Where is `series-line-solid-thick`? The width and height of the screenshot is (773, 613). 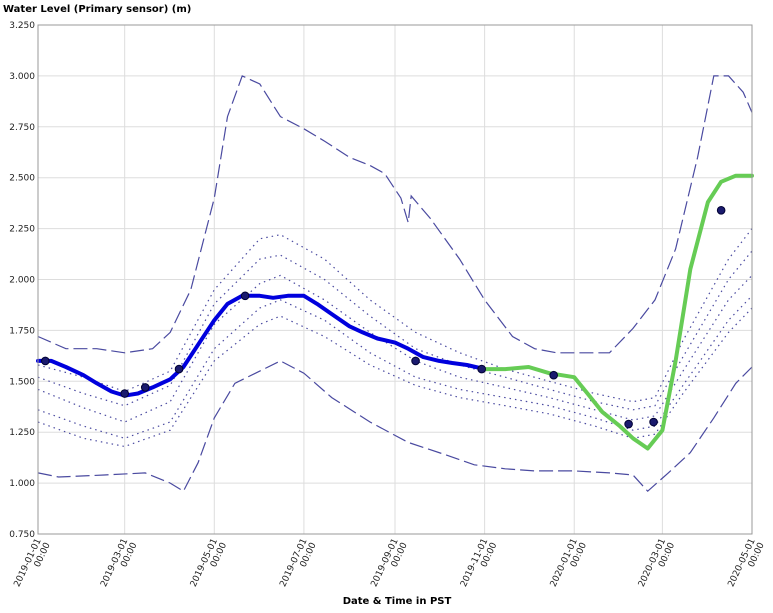
series-line-solid-thick is located at coordinates (261, 345).